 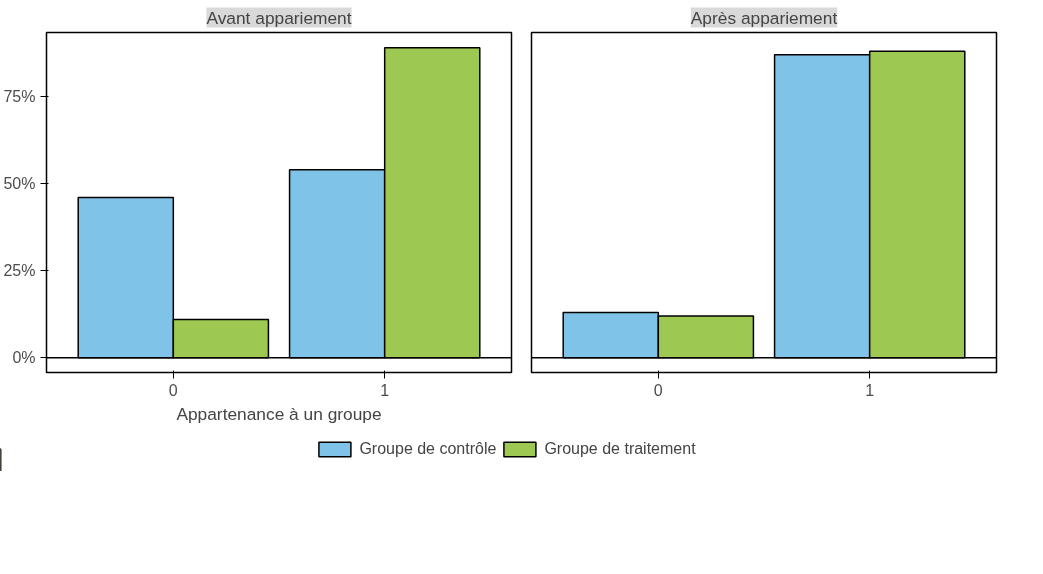 What do you see at coordinates (279, 17) in the screenshot?
I see `chart-title: Avant appariement` at bounding box center [279, 17].